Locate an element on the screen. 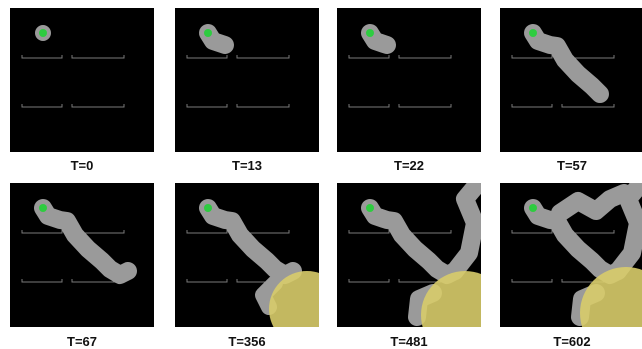  caption-t67: T=67 is located at coordinates (82, 341).